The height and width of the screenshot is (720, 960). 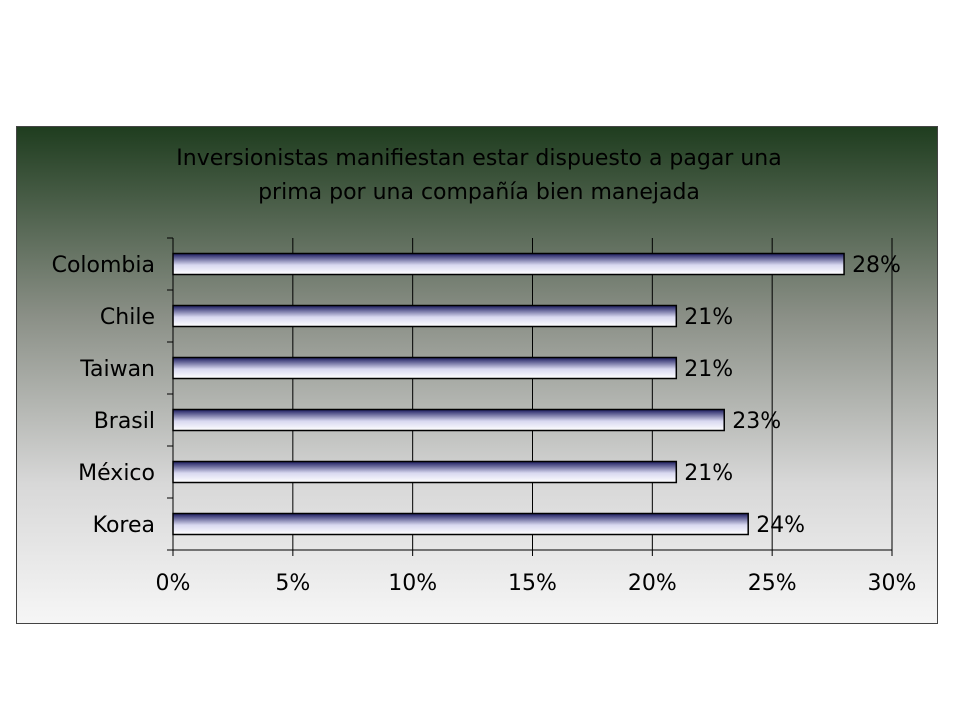 I want to click on bar-colombia, so click(x=508, y=264).